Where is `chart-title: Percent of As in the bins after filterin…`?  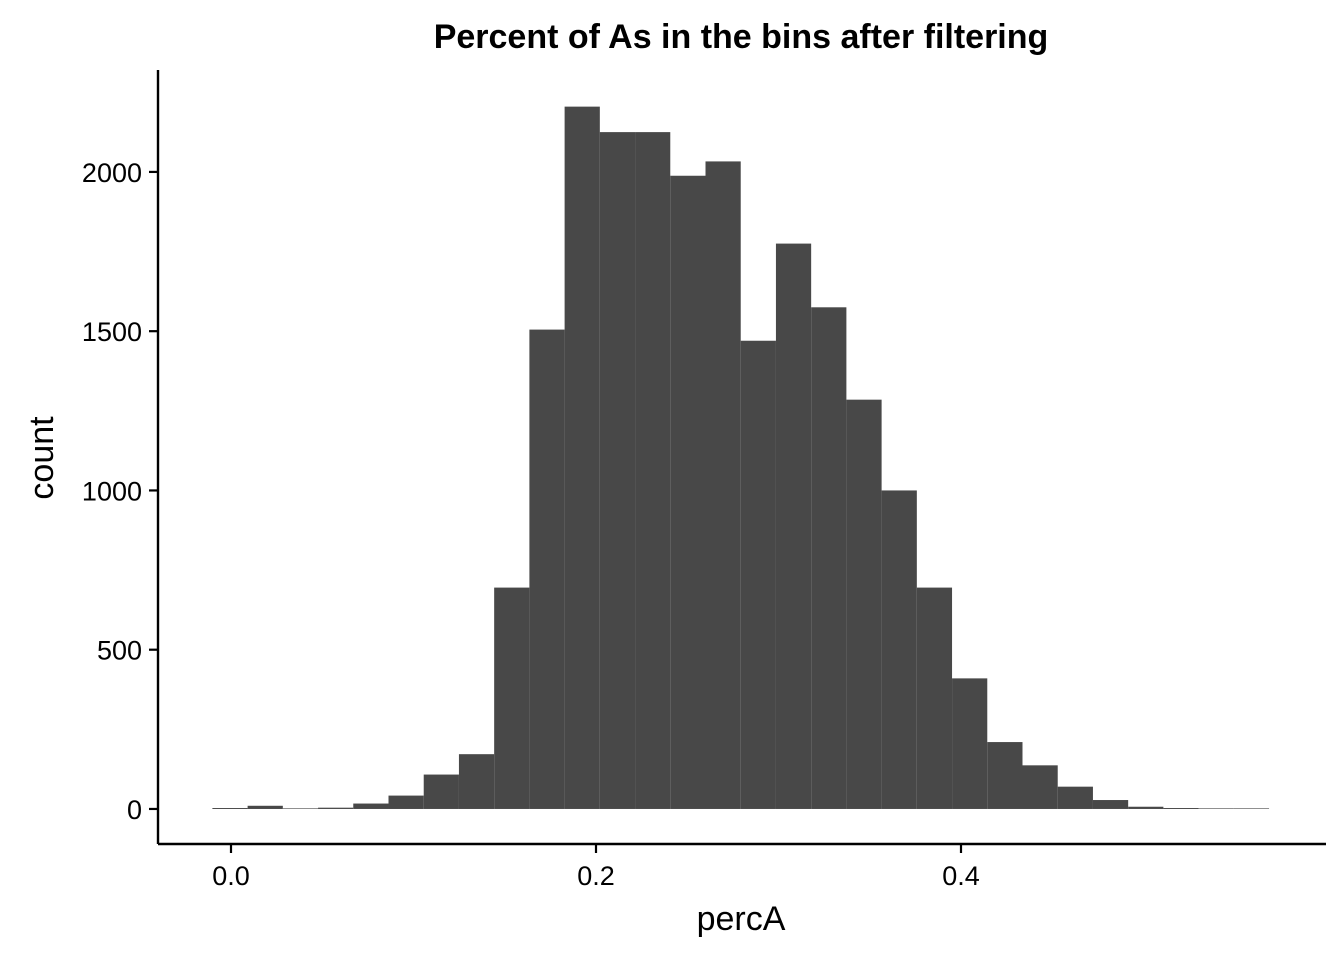 chart-title: Percent of As in the bins after filterin… is located at coordinates (741, 37).